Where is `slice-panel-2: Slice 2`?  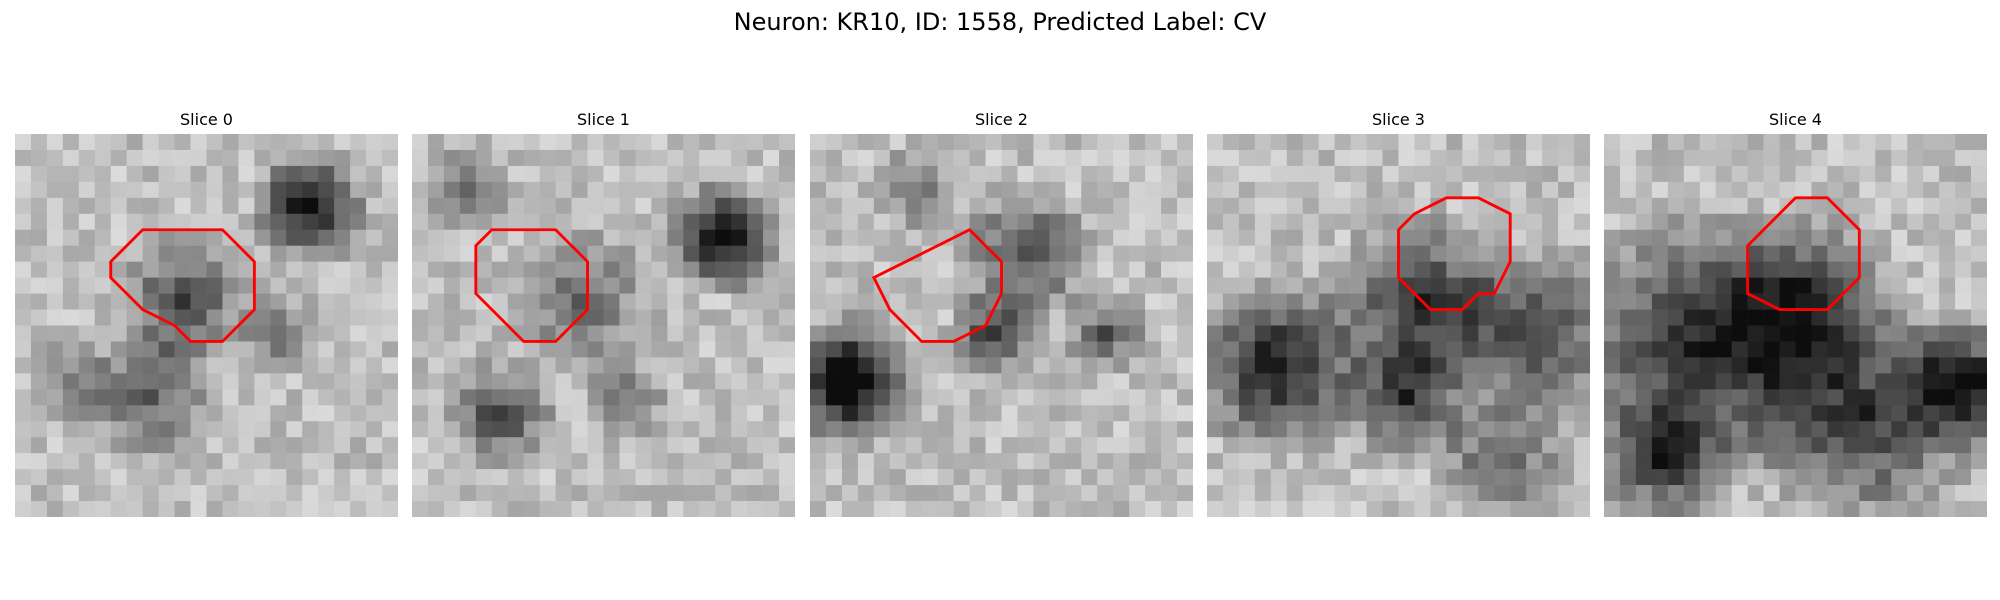 slice-panel-2: Slice 2 is located at coordinates (1001, 312).